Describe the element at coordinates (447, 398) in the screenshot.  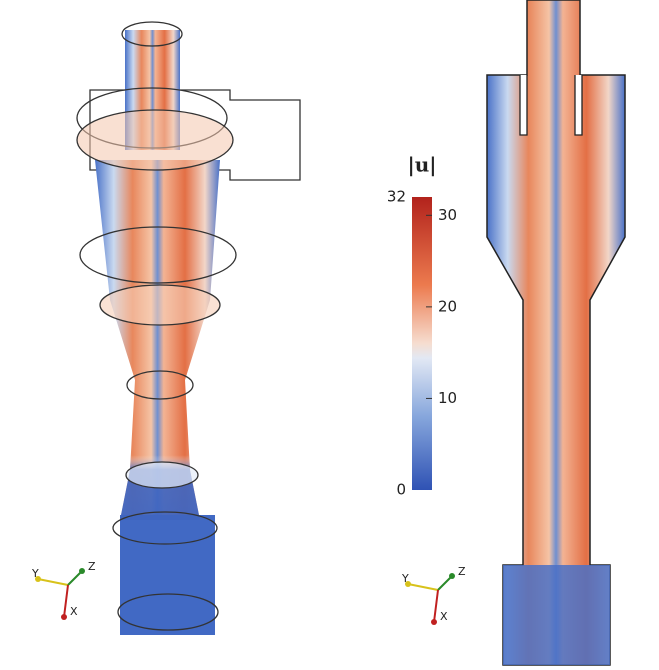
I see `colorbar-tick-label: 10` at that location.